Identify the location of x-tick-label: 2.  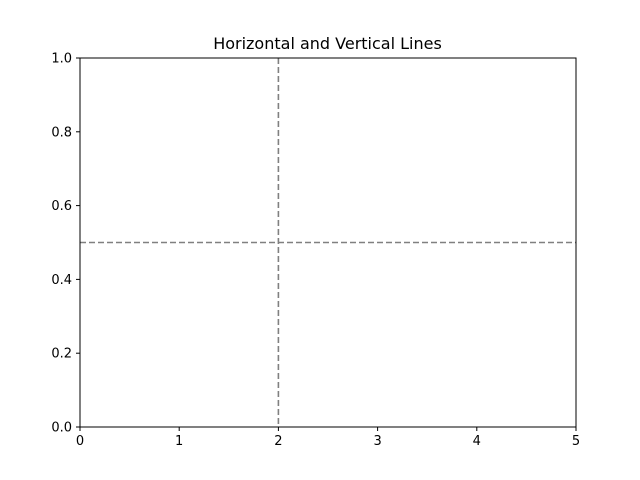
(278, 441).